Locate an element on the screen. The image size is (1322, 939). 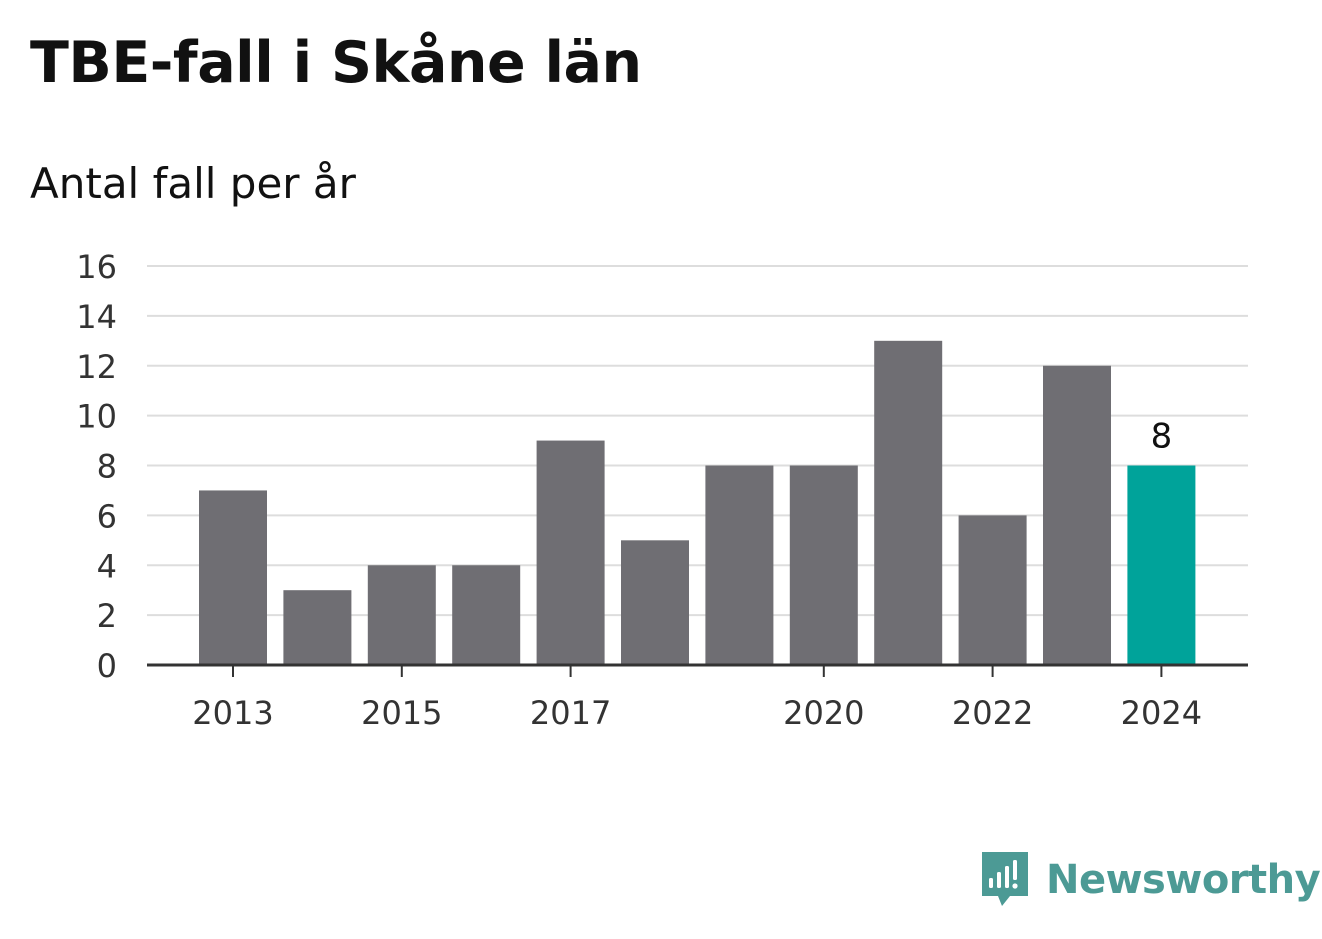
y-tick-label: 10 is located at coordinates (96, 417).